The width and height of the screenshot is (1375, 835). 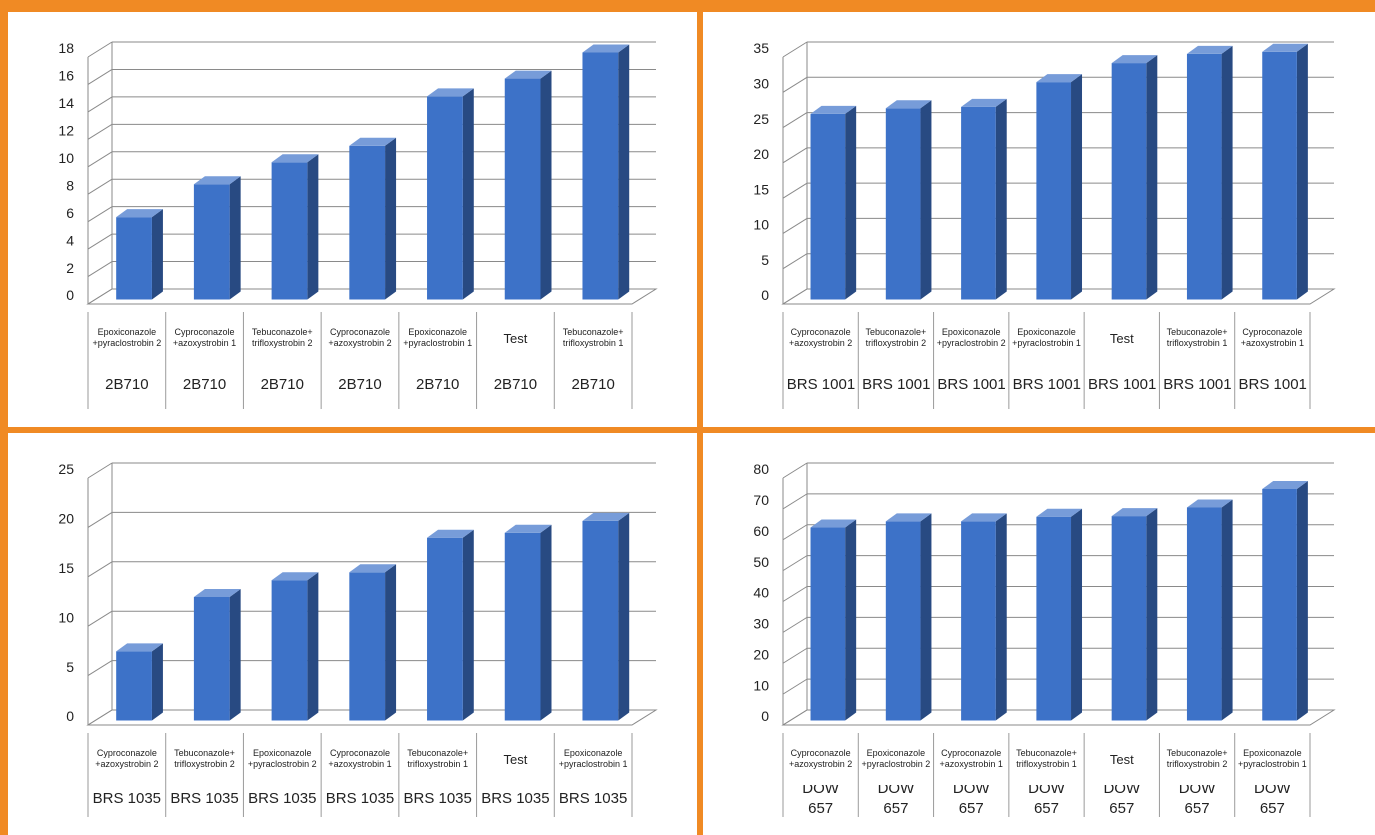 I want to click on x-tick-label: Tebuconazole+ trifloxystrobin 2, so click(x=1197, y=758).